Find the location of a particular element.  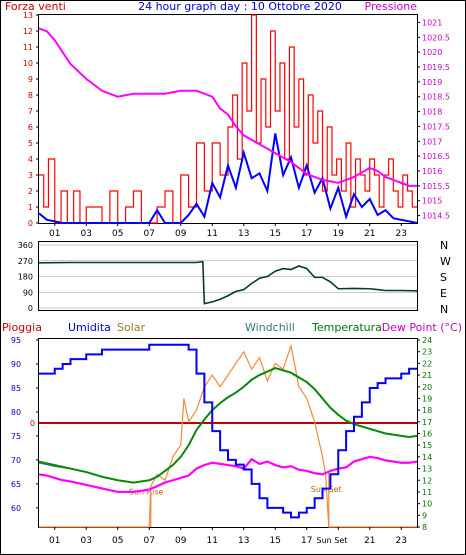

humidity-y-tick-label: 75 is located at coordinates (16, 436).